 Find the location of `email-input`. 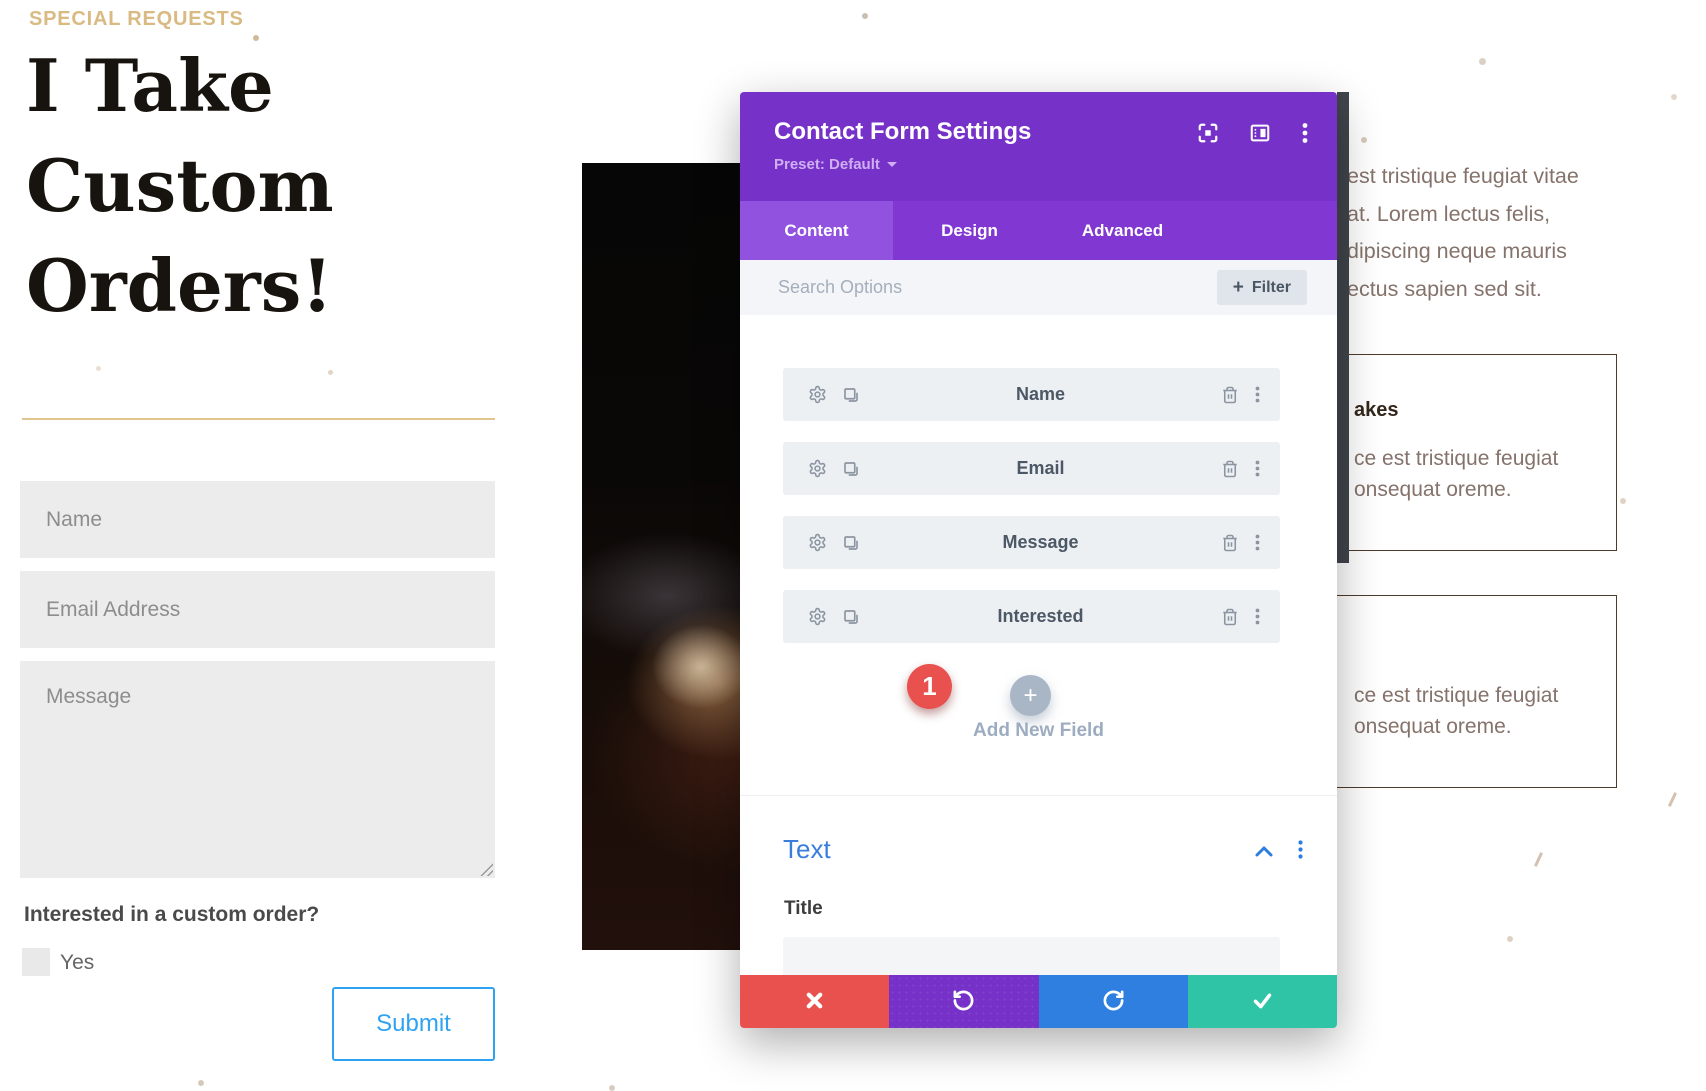

email-input is located at coordinates (257, 609).